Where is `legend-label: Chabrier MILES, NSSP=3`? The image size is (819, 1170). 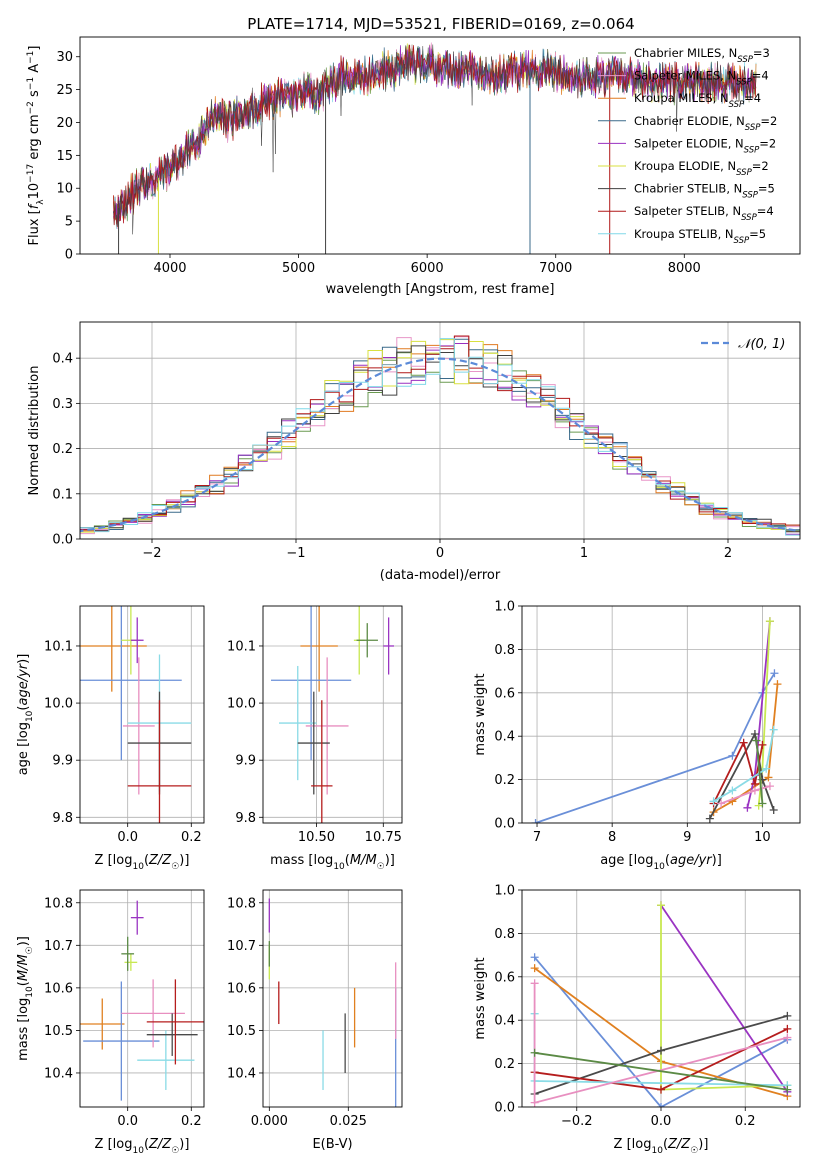 legend-label: Chabrier MILES, NSSP=3 is located at coordinates (702, 55).